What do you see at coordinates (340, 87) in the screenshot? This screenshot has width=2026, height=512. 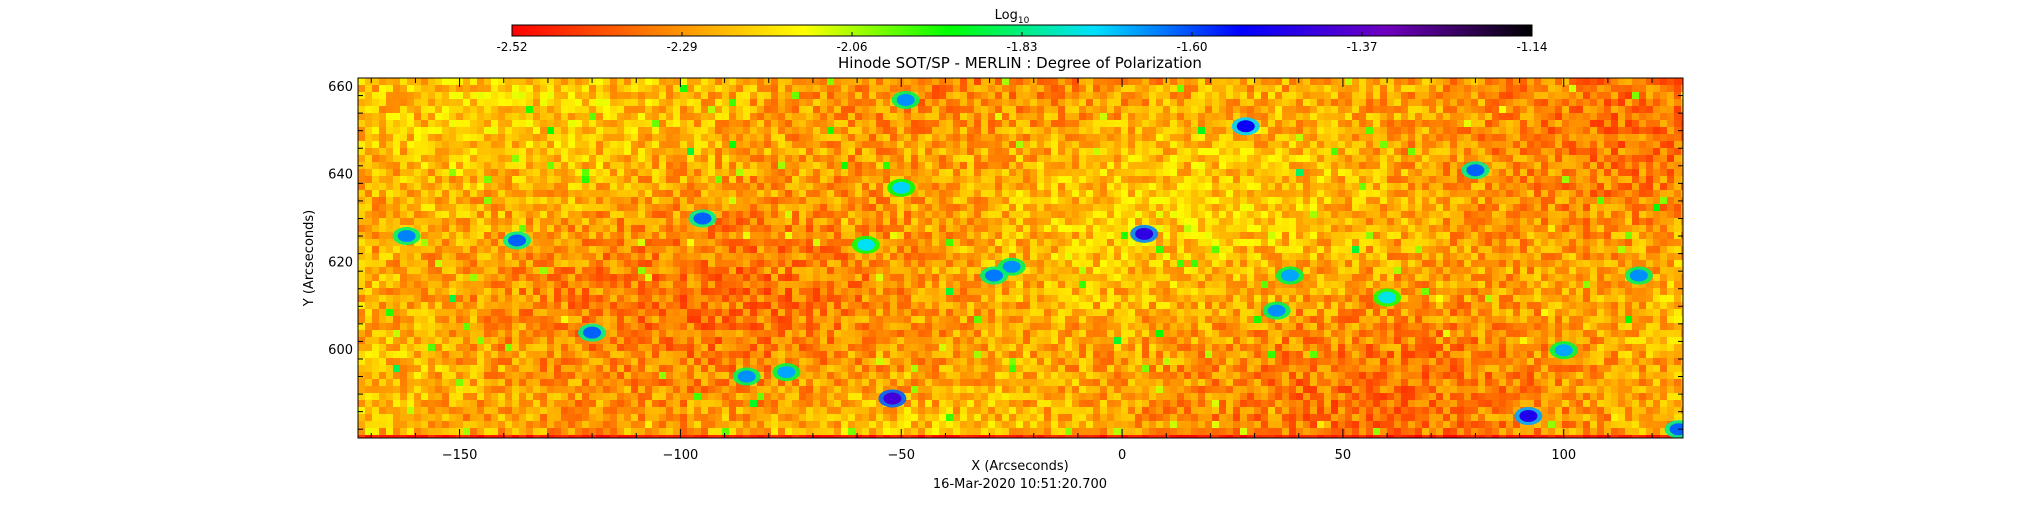 I see `y-tick-label: 660` at bounding box center [340, 87].